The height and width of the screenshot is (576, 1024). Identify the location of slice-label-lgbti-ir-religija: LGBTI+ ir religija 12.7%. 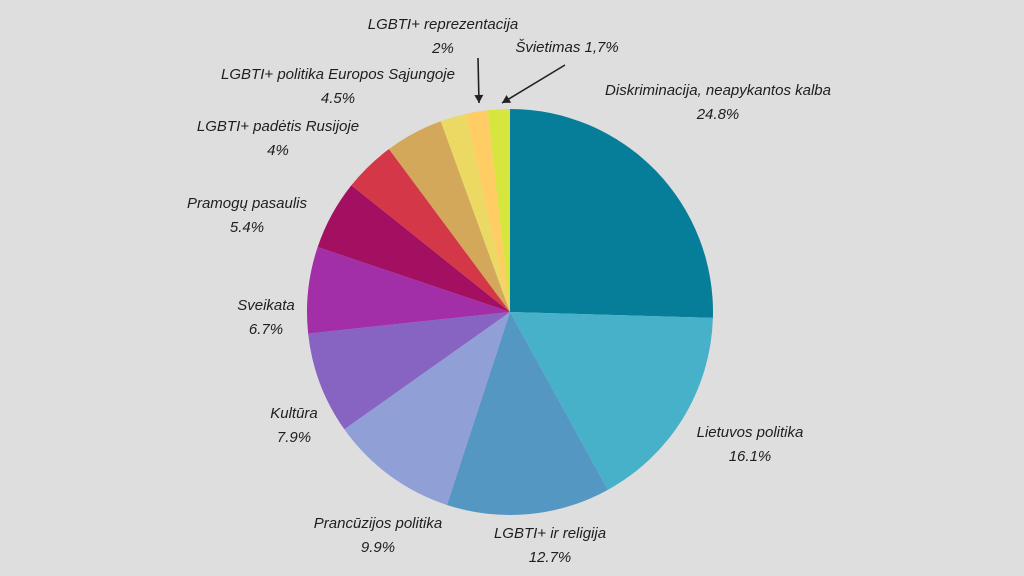
(550, 545).